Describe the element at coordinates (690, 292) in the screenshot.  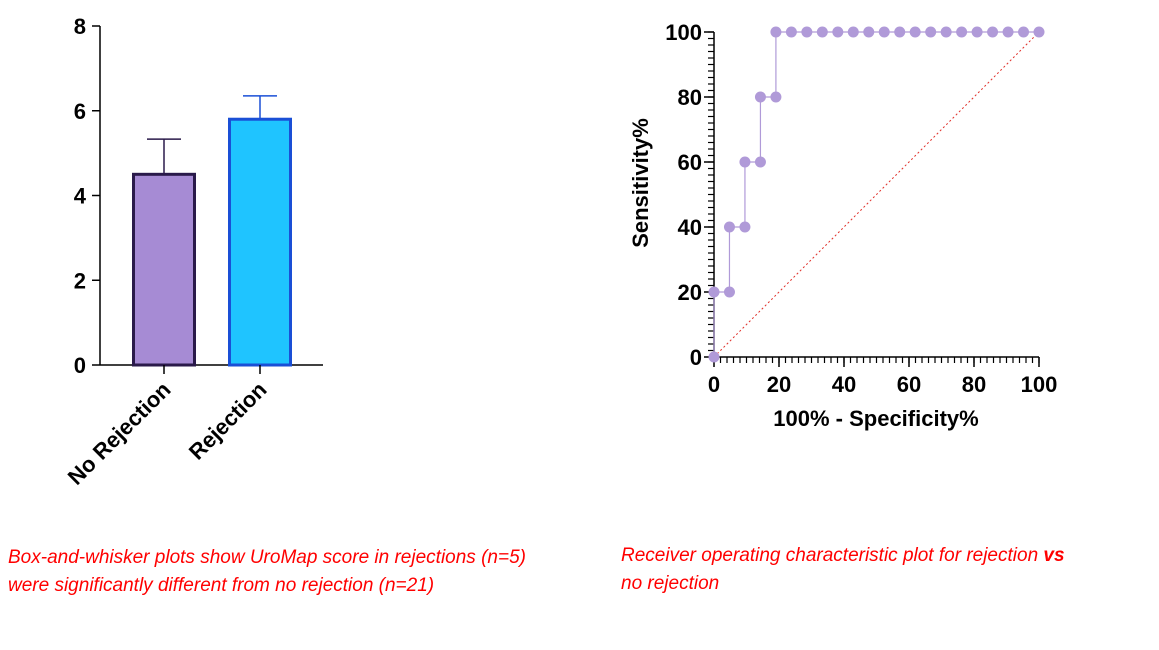
I see `roc-y-tick-label: 20` at that location.